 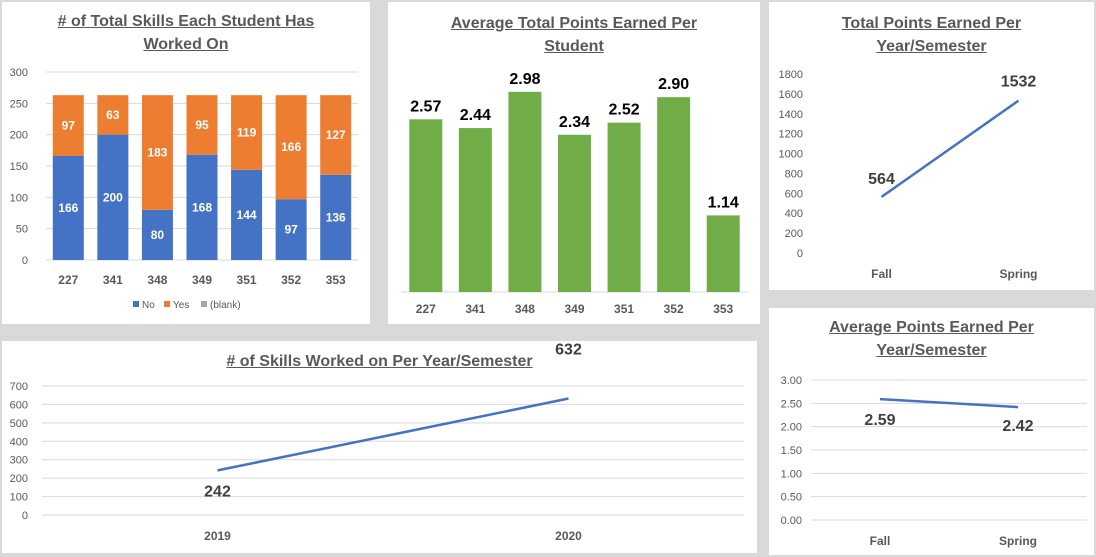 I want to click on y-tick-label: 1200, so click(x=791, y=135).